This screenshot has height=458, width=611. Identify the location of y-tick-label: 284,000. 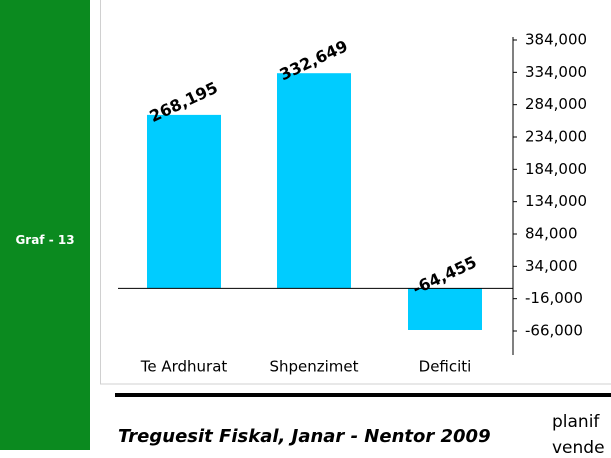
(556, 104).